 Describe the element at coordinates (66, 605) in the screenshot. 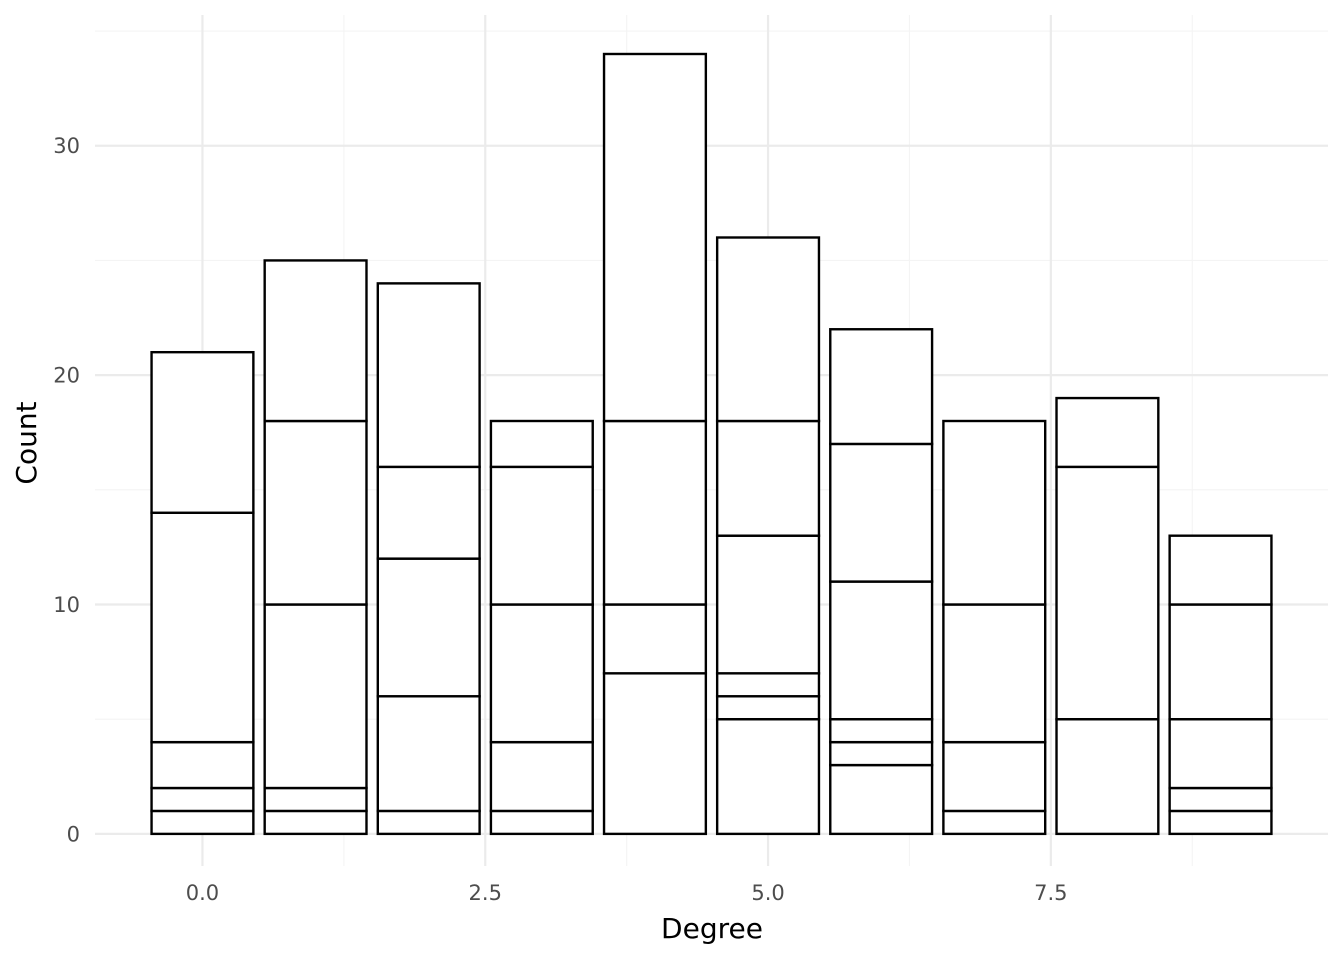

I see `y-tick-label: 10` at that location.